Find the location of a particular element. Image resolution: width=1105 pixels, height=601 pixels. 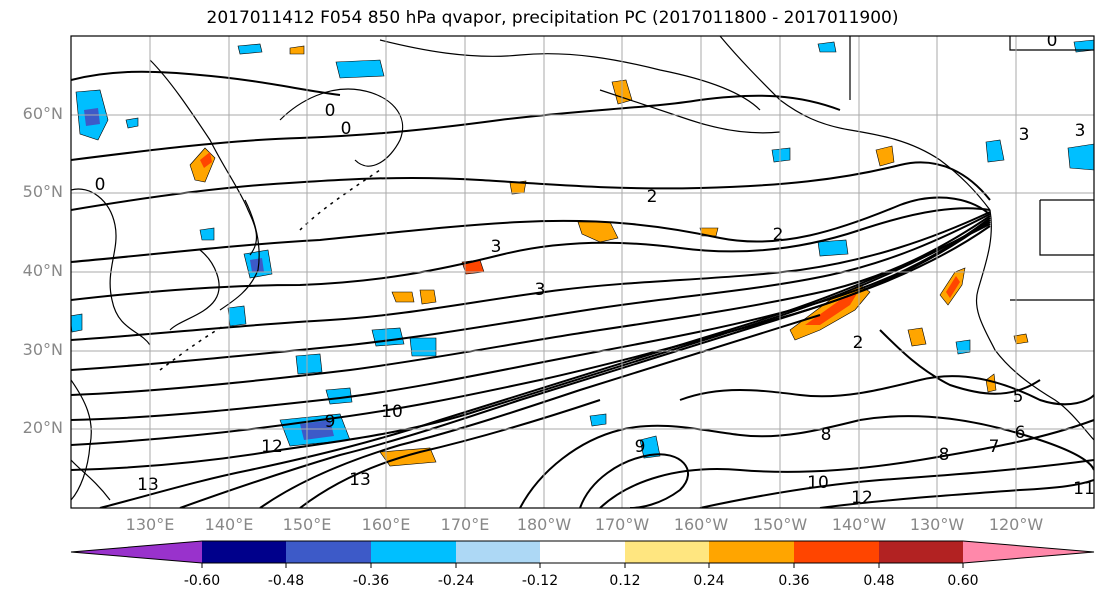

lon-label: 140°E is located at coordinates (229, 524).